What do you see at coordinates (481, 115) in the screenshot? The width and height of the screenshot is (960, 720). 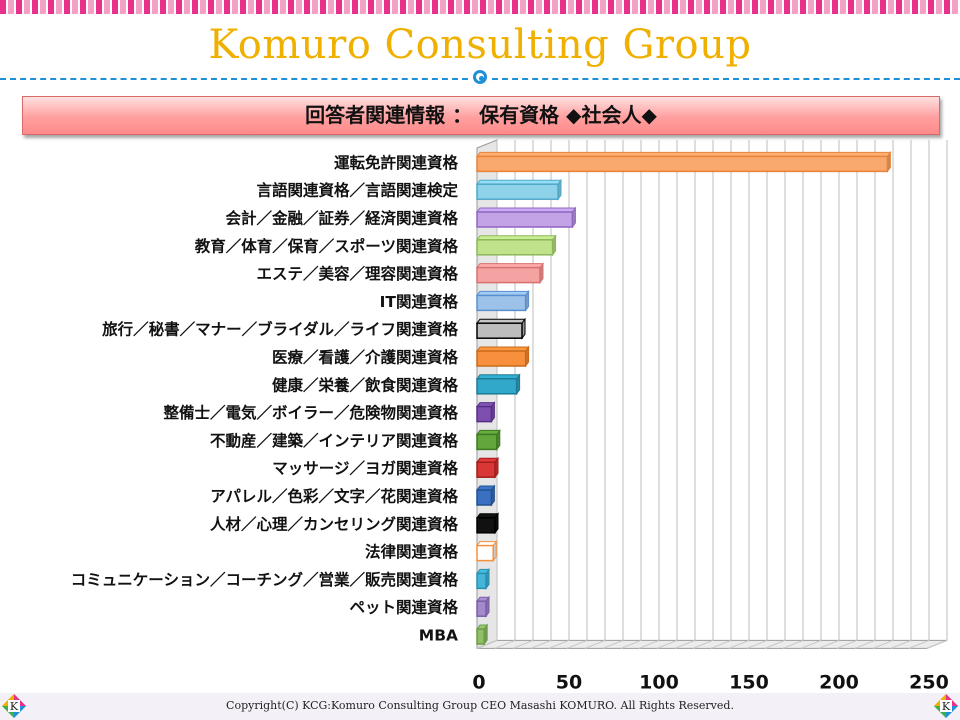 I see `section-title: 回答者関連情報 ： 保有資格 ◆社会人◆` at bounding box center [481, 115].